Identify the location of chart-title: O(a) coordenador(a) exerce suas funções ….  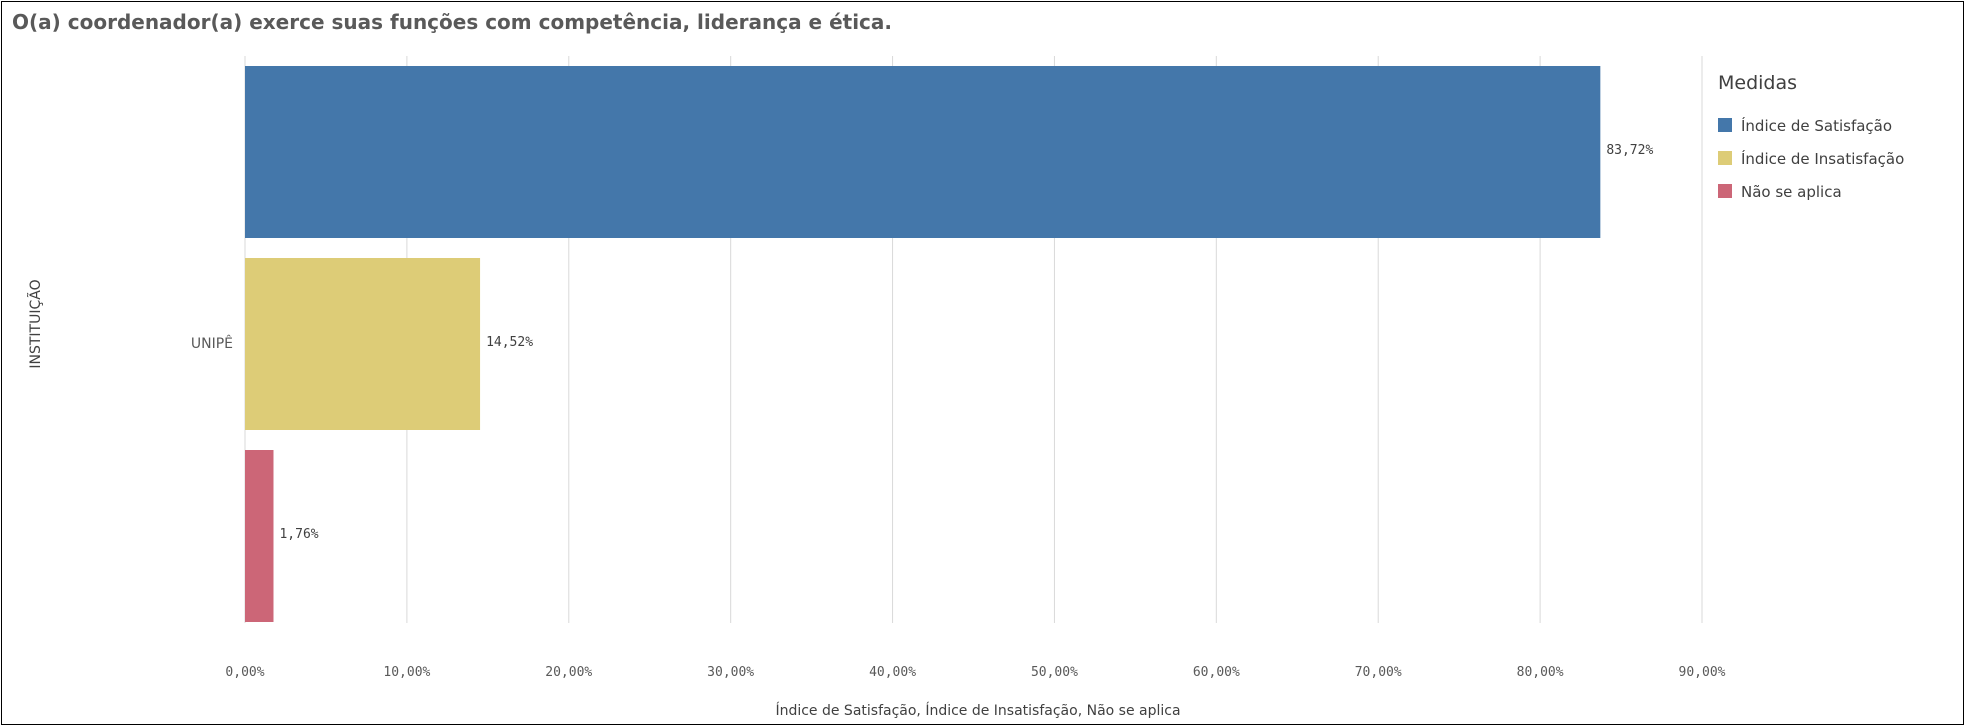
(452, 22).